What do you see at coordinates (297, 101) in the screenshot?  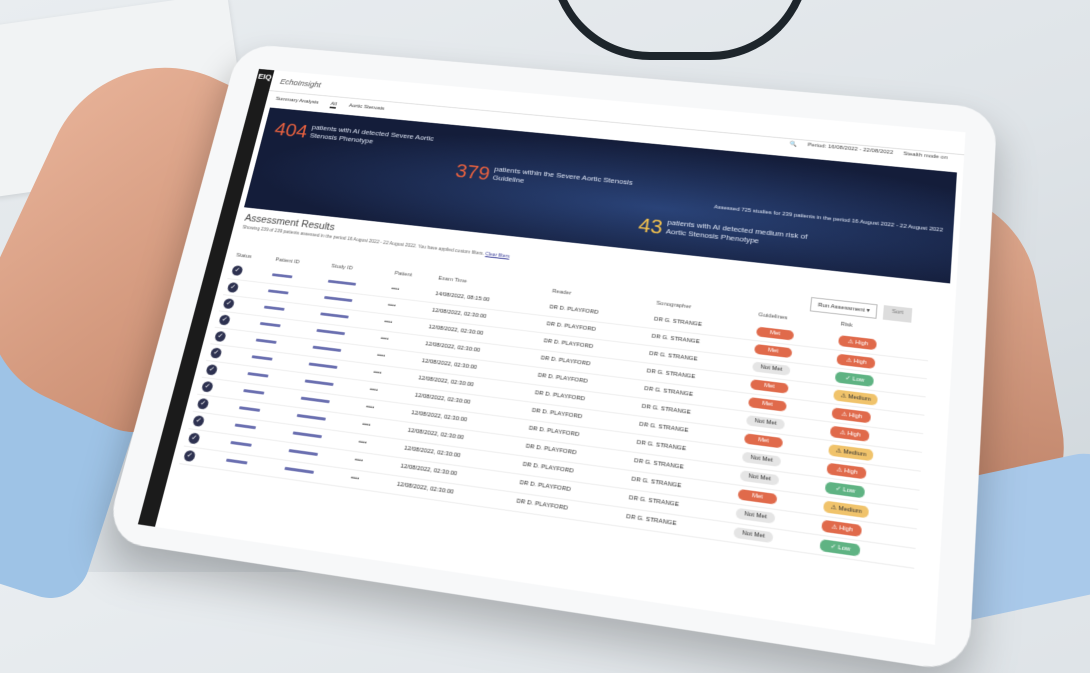 I see `tab-summary: Summary Analysis` at bounding box center [297, 101].